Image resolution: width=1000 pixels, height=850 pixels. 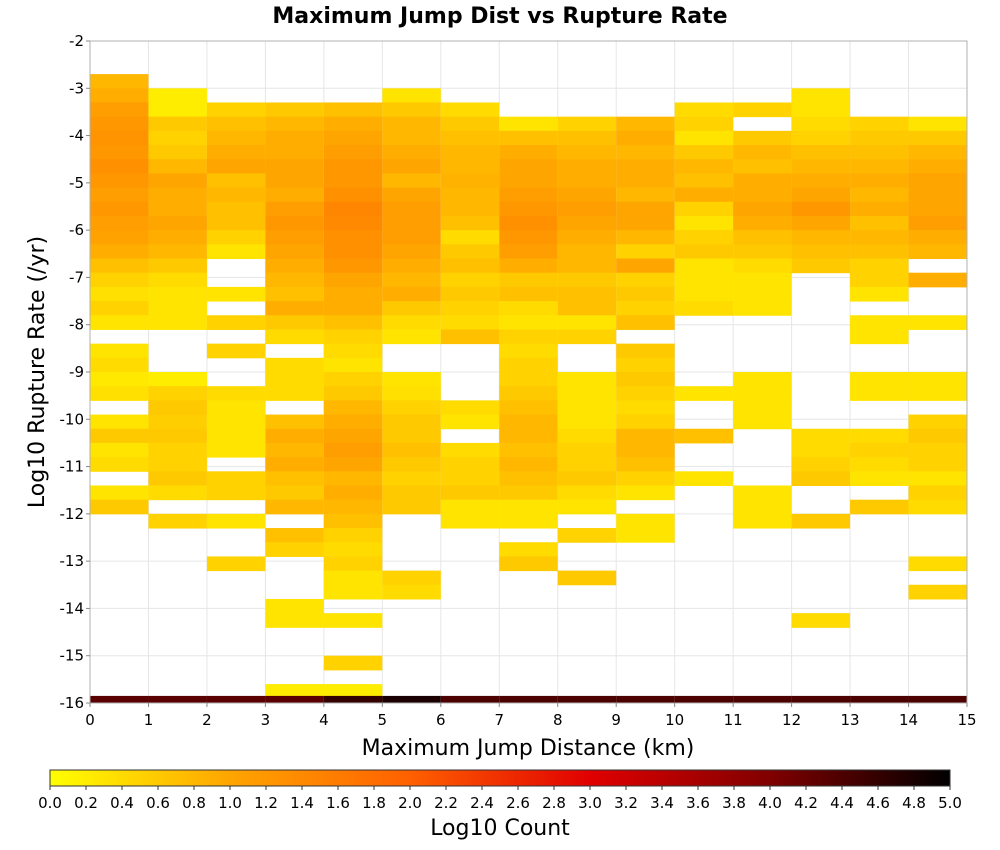 What do you see at coordinates (966, 720) in the screenshot?
I see `x-tick-label: 15` at bounding box center [966, 720].